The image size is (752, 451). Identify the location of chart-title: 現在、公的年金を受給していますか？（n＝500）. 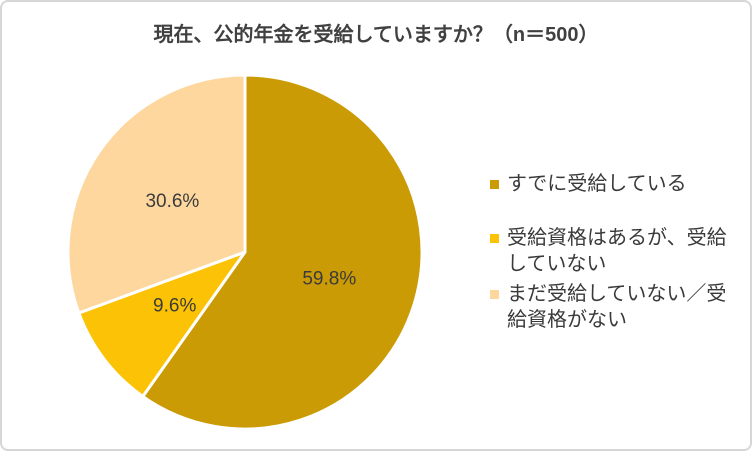
(376, 35).